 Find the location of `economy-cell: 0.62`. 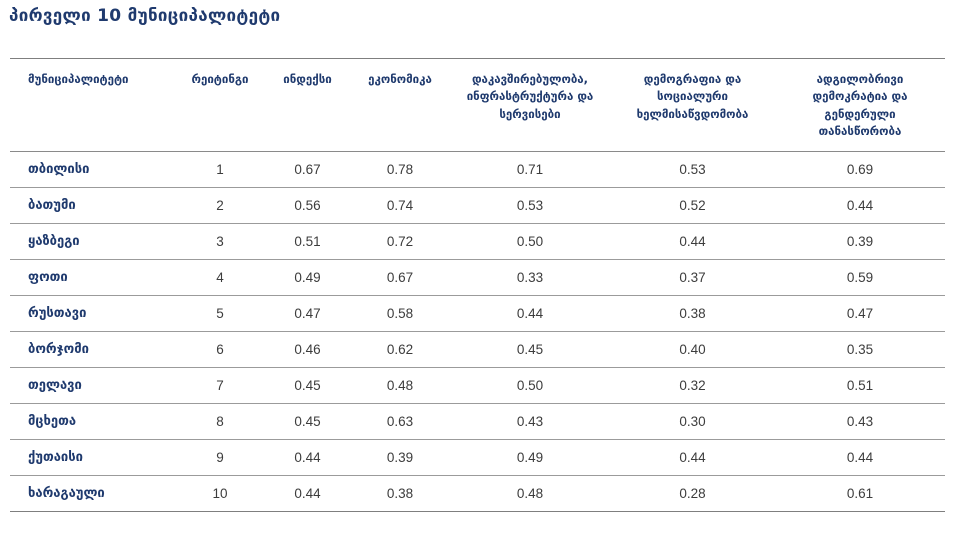

economy-cell: 0.62 is located at coordinates (400, 349).